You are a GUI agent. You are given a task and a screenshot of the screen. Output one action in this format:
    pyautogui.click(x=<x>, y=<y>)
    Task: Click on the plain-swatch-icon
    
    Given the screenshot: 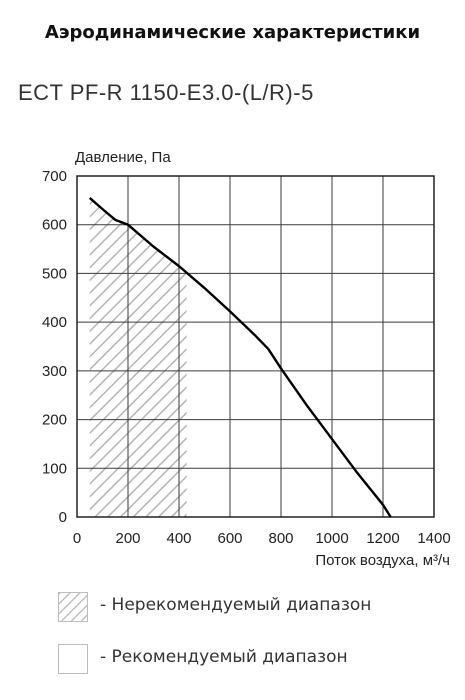 What is the action you would take?
    pyautogui.click(x=73, y=659)
    